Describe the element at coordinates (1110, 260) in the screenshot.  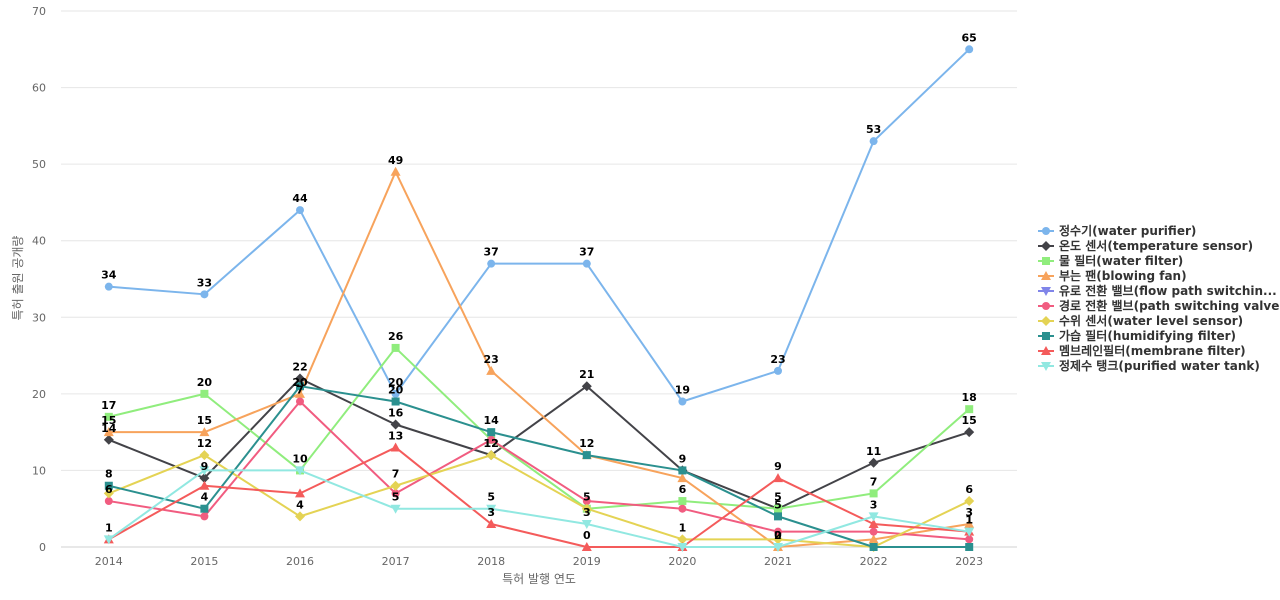
I see `legend-item-2: 물 필터(water filter)` at that location.